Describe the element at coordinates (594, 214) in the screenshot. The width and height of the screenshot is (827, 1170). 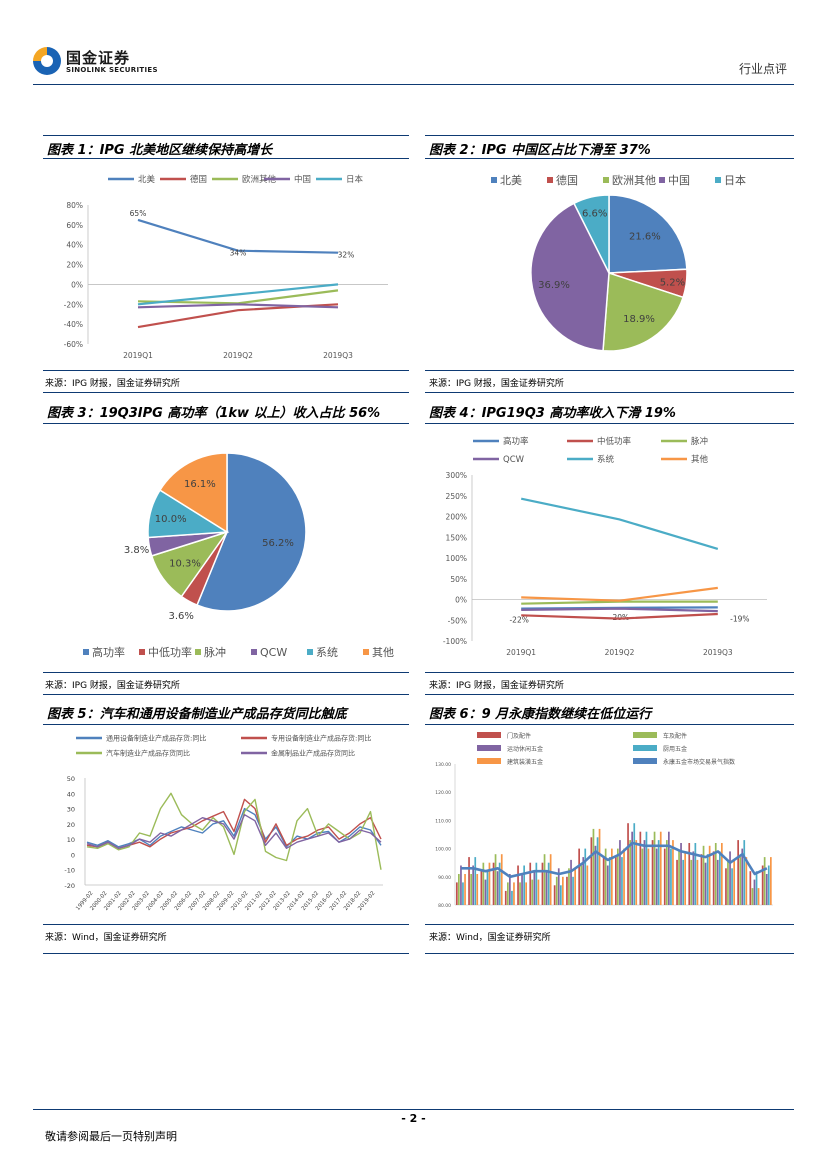
I see `c2-slice-label-4: 6.6%` at that location.